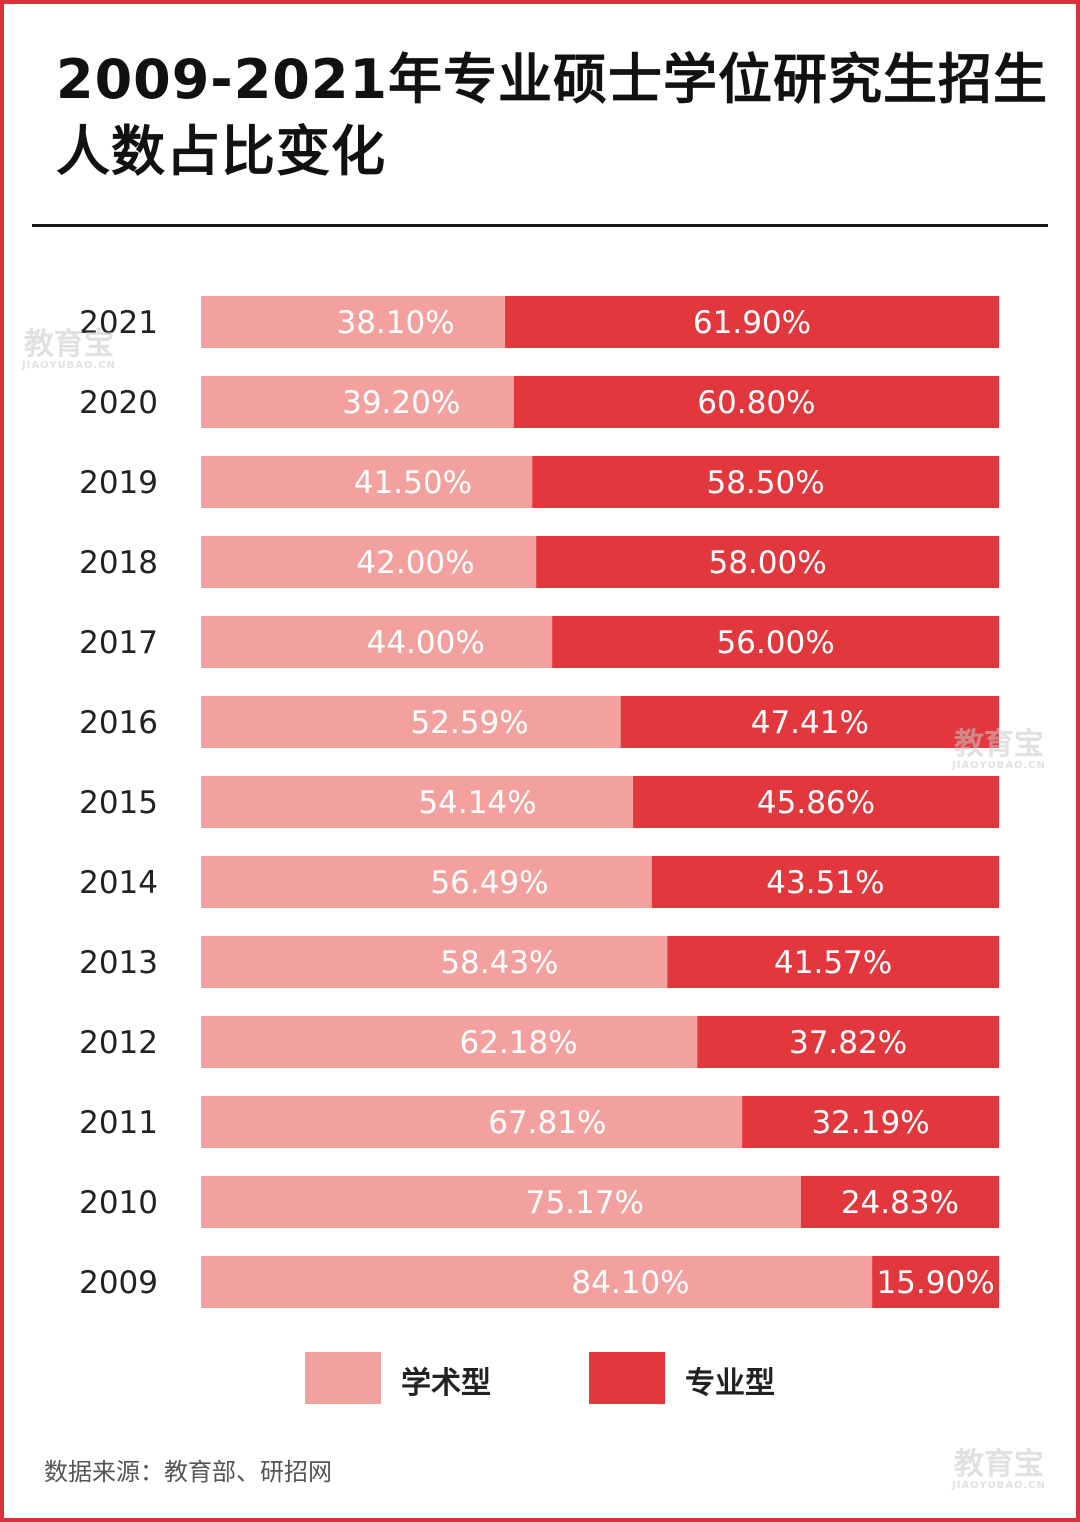  I want to click on y-tick-label: 2017, so click(118, 643).